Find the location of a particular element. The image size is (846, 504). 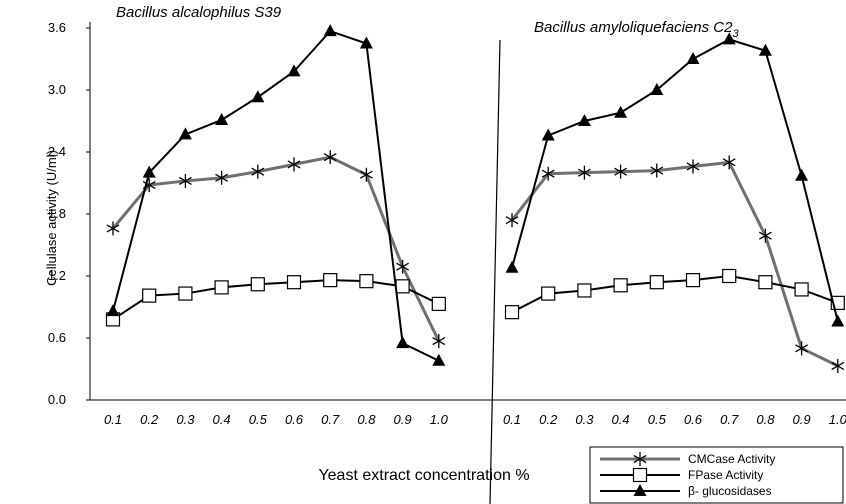

y-tick-label: 1.2 is located at coordinates (57, 275).